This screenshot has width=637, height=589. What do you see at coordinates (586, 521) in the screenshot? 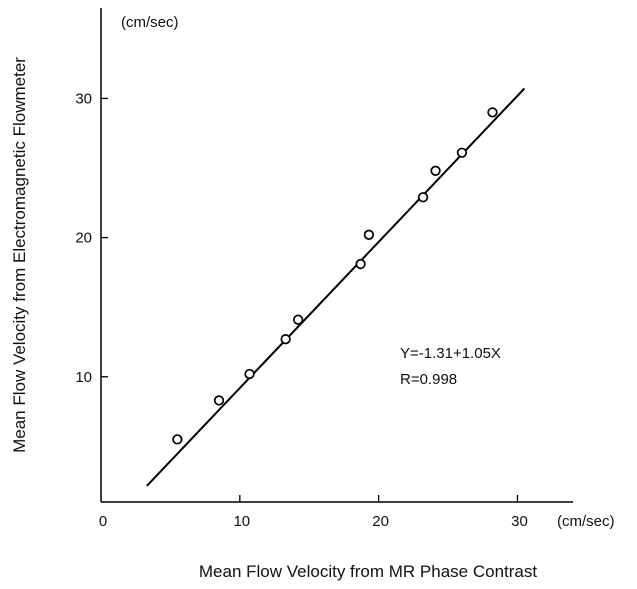
I see `x-axis-unit: (cm/sec)` at bounding box center [586, 521].